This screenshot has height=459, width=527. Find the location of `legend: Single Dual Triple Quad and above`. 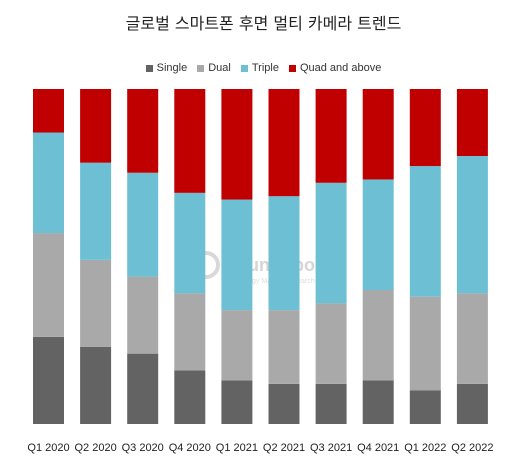

legend: Single Dual Triple Quad and above is located at coordinates (263, 68).